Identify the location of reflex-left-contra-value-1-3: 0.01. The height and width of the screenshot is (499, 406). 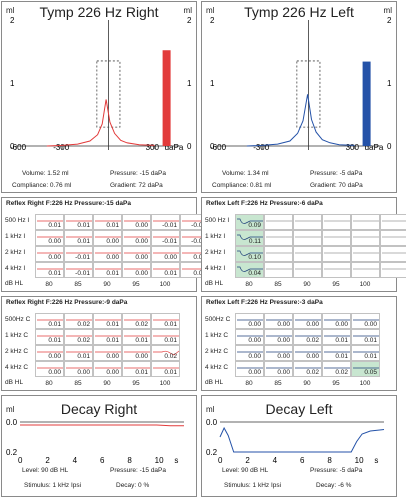
(341, 340).